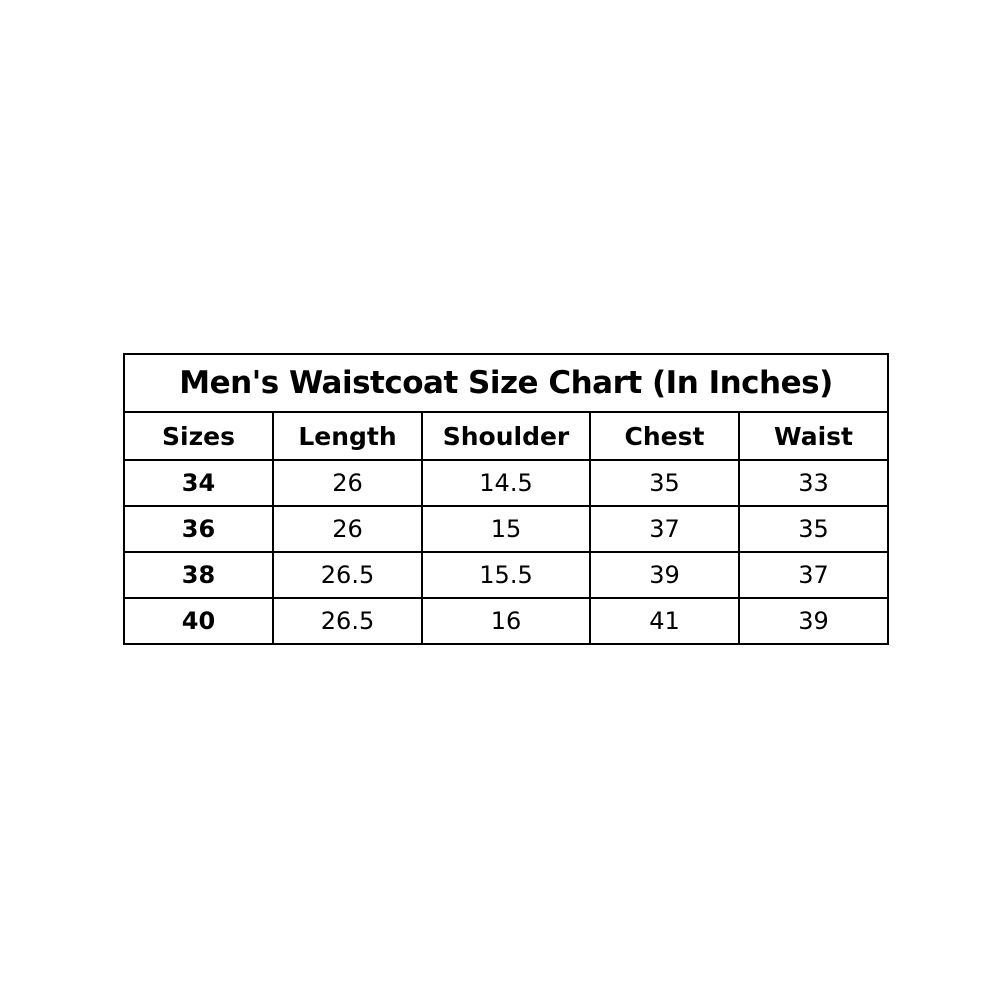 The image size is (1000, 1000). Describe the element at coordinates (198, 529) in the screenshot. I see `size-cell: 36` at that location.